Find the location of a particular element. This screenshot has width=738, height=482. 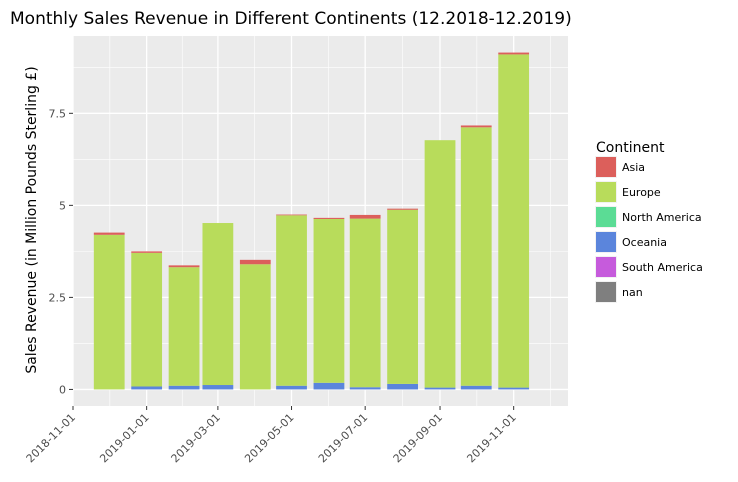

x-tick-label: 2019-09-01 is located at coordinates (418, 438).